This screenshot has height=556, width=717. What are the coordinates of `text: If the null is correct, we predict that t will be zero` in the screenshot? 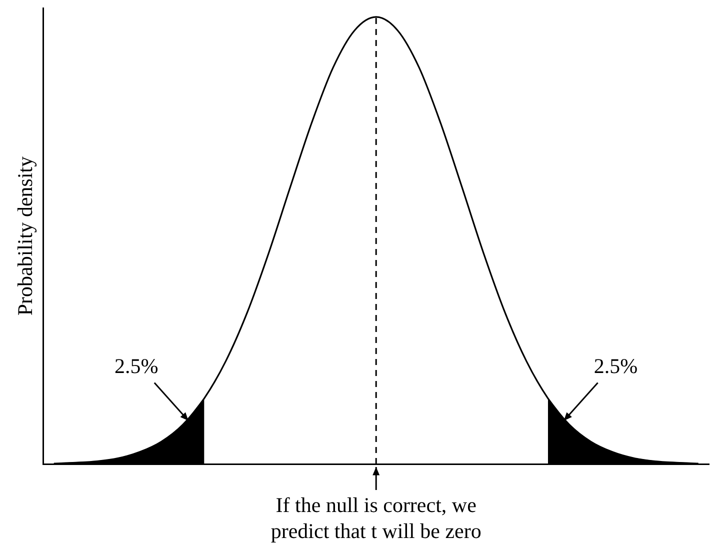 It's located at (376, 518).